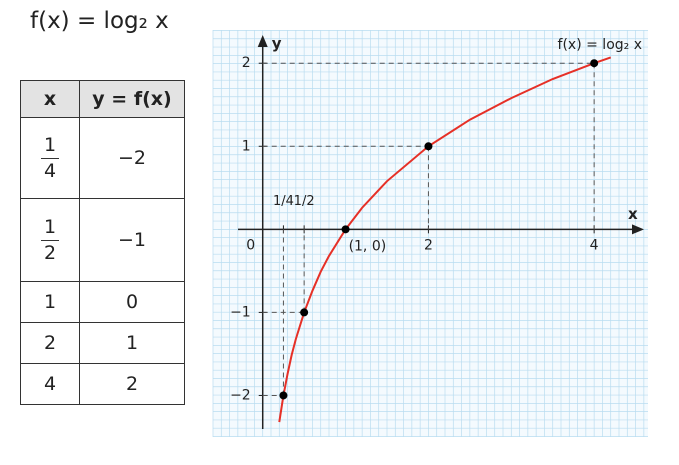 The height and width of the screenshot is (465, 679). Describe the element at coordinates (262, 41) in the screenshot. I see `y-axis-arrow` at that location.